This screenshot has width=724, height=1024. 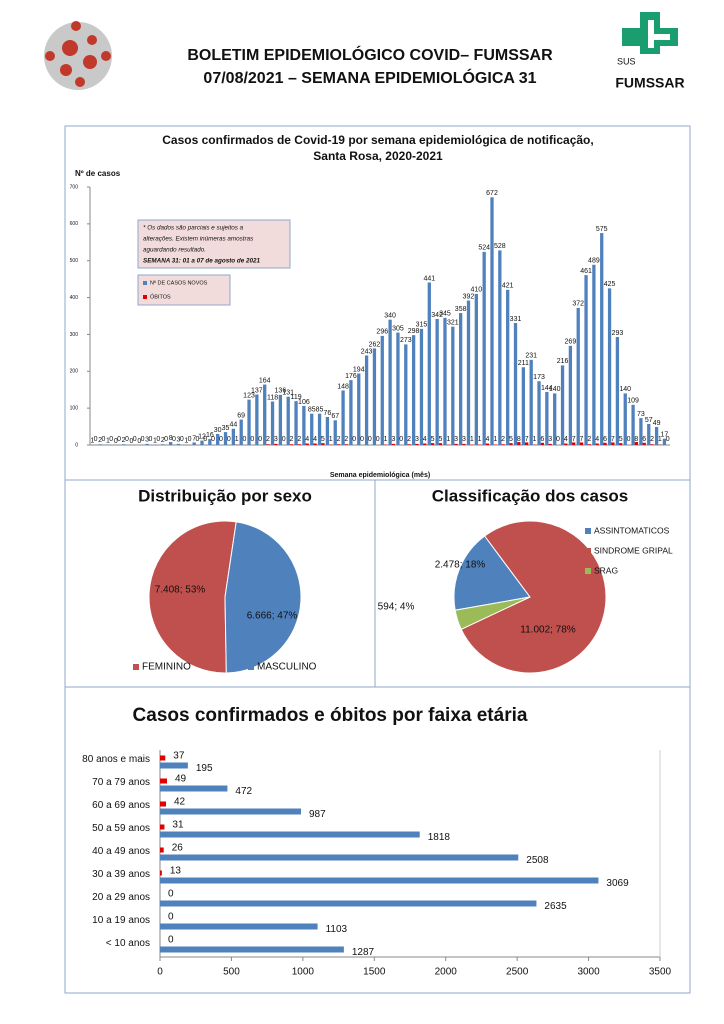 I want to click on y-tick-label: 70 a 79 anos, so click(x=121, y=782).